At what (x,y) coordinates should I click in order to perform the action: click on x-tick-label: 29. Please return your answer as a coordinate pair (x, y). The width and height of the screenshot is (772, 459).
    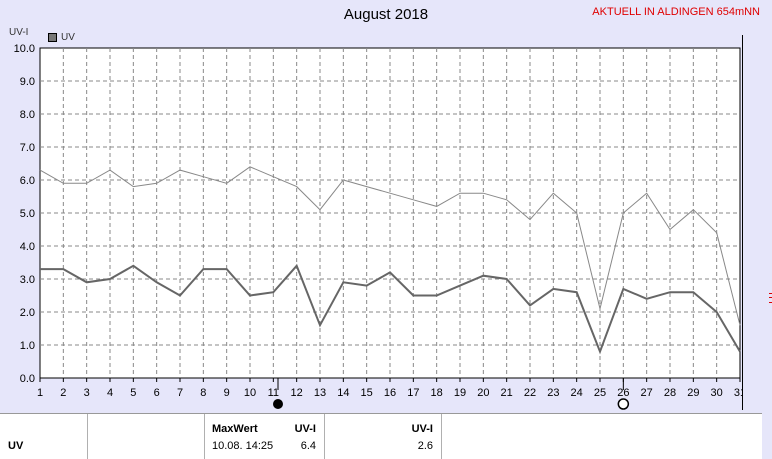
    Looking at the image, I should click on (693, 393).